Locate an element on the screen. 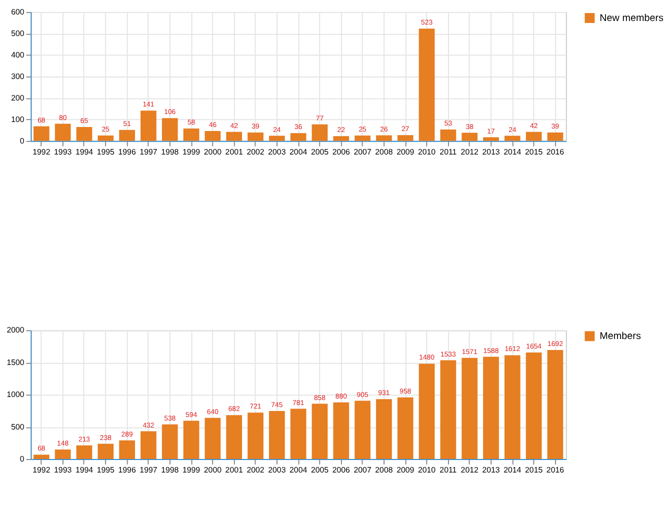  legend-label: New members is located at coordinates (632, 18).